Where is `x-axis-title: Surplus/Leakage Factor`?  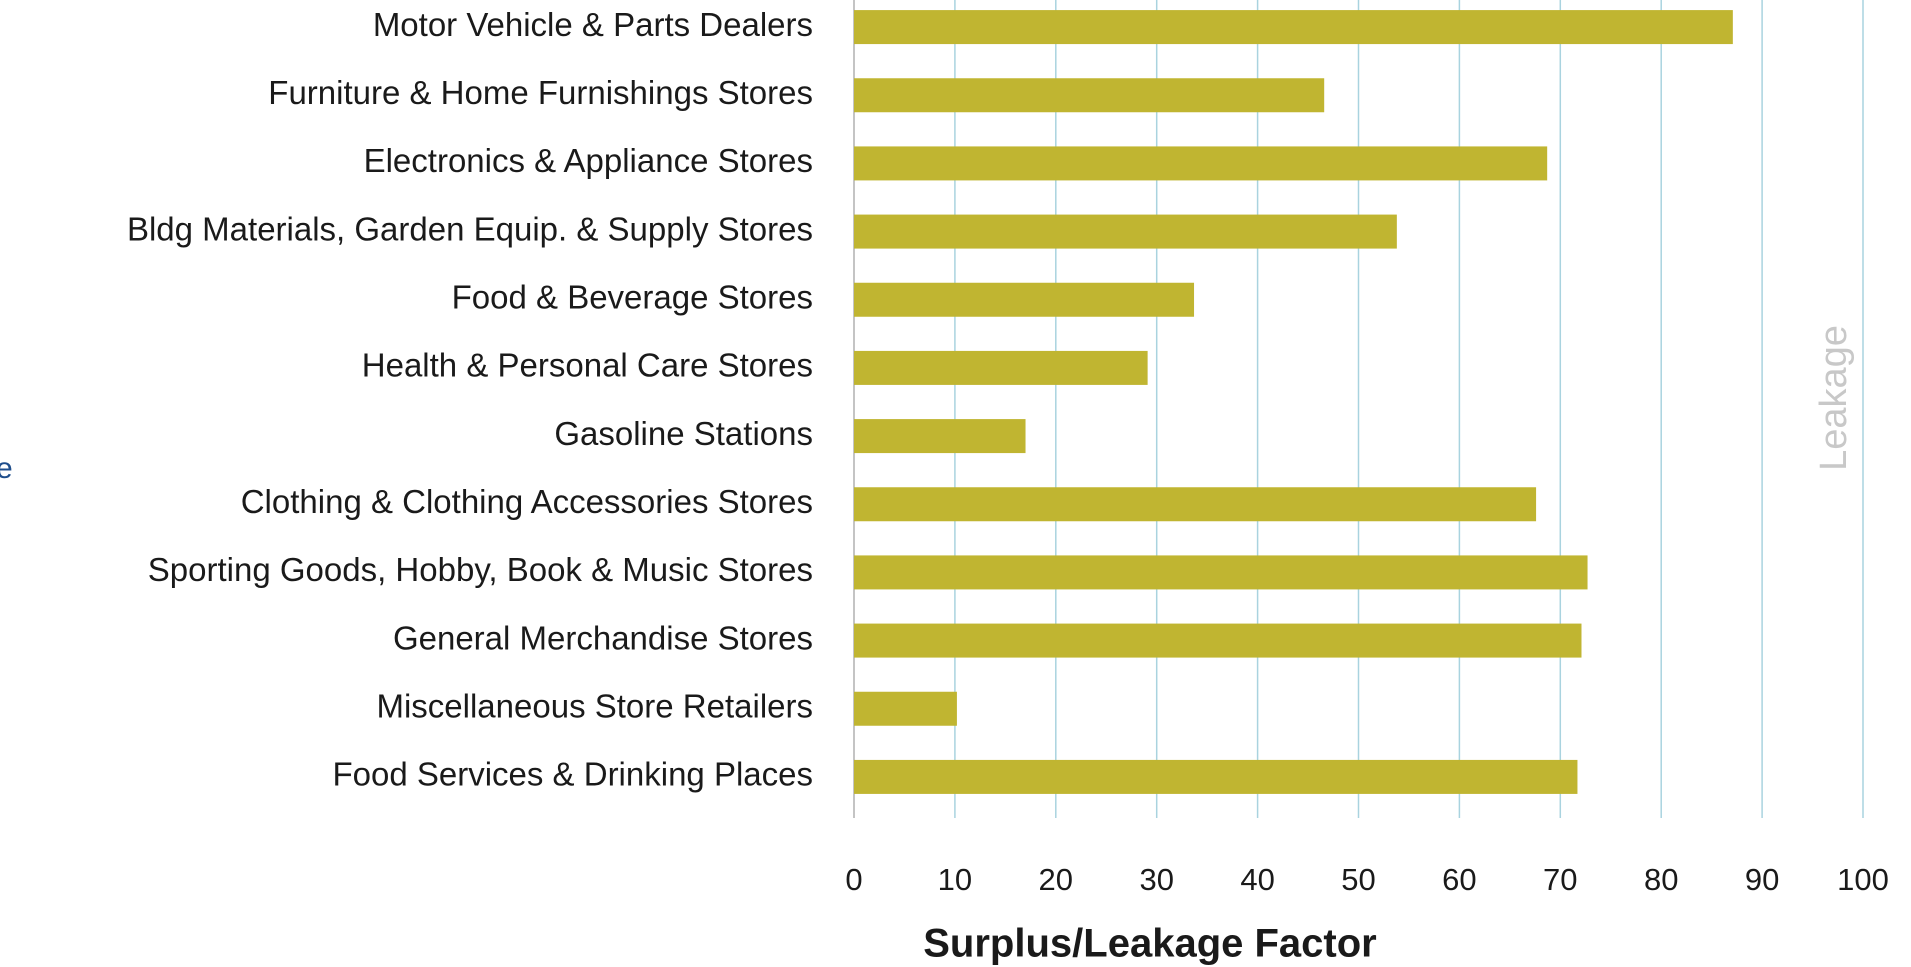
x-axis-title: Surplus/Leakage Factor is located at coordinates (1149, 944).